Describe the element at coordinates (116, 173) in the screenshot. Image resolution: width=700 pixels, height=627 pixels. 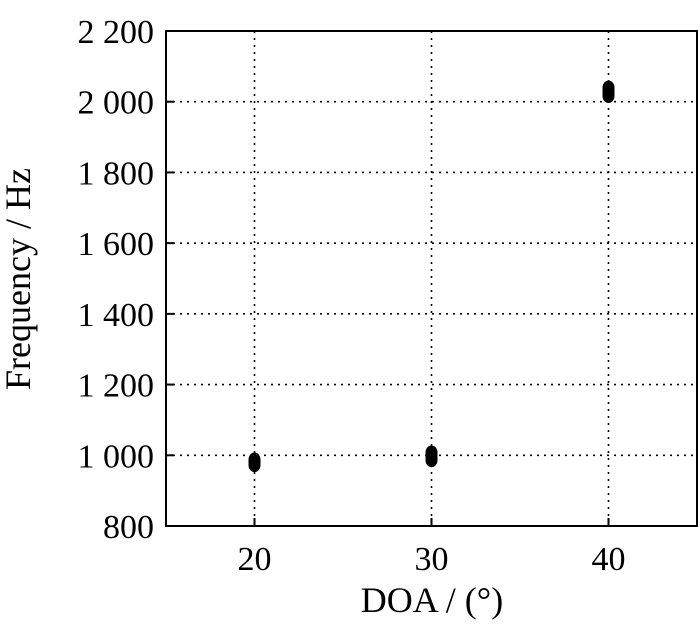
I see `y-tick-label: 1 800` at that location.